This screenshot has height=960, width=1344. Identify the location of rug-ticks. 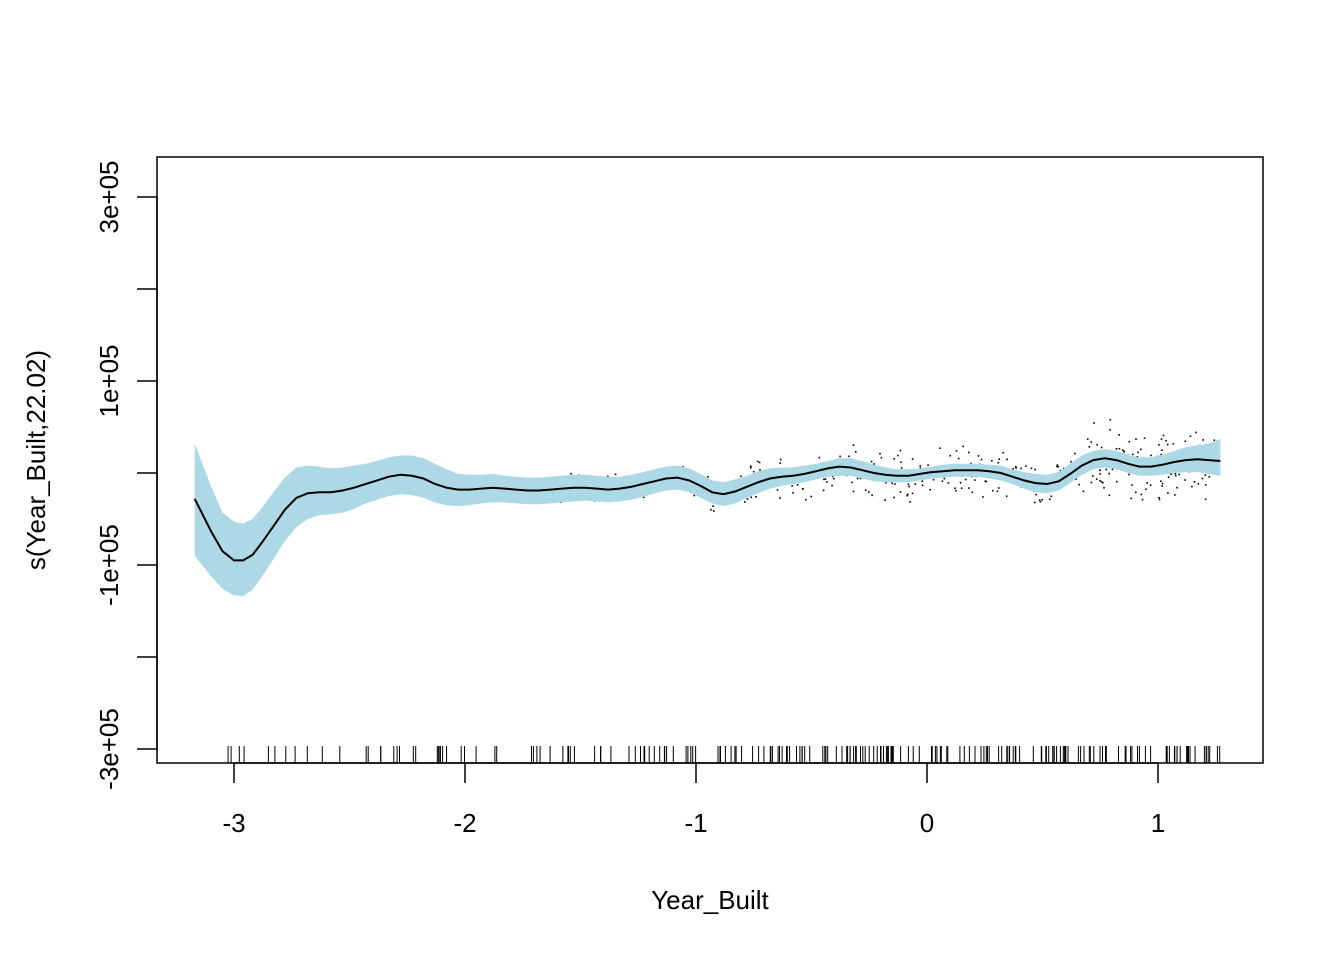
(724, 754).